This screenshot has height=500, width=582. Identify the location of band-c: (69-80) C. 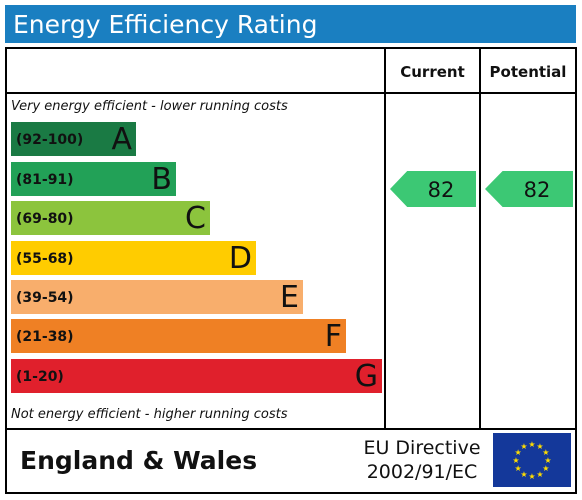
(110, 218).